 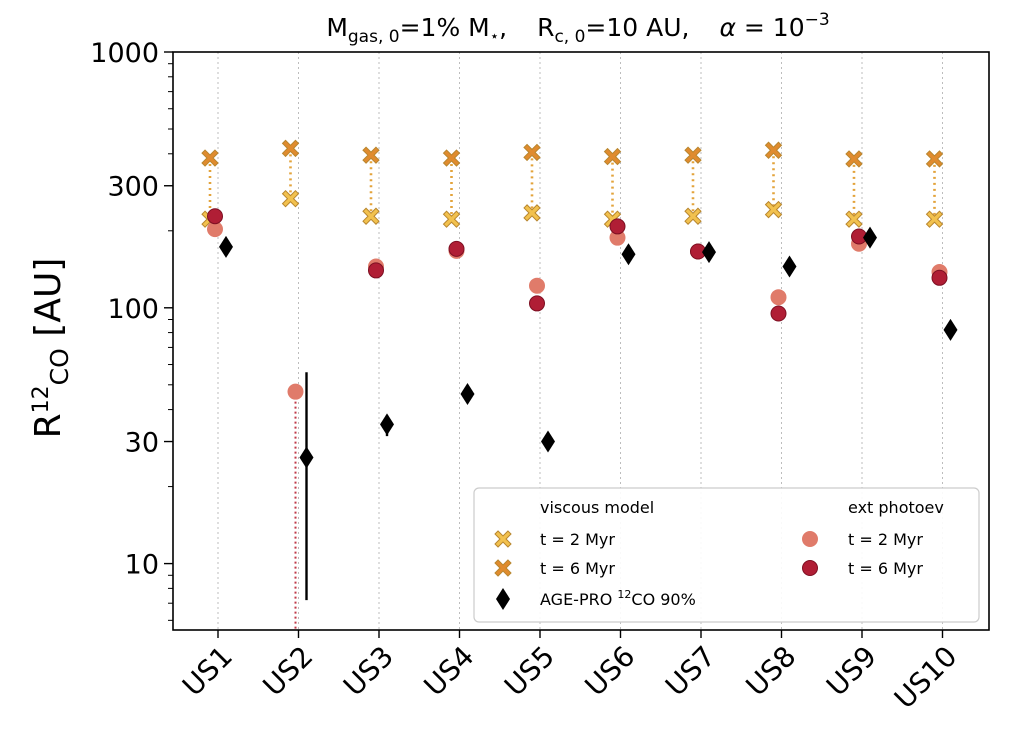 What do you see at coordinates (347, 486) in the screenshot?
I see `error-bars` at bounding box center [347, 486].